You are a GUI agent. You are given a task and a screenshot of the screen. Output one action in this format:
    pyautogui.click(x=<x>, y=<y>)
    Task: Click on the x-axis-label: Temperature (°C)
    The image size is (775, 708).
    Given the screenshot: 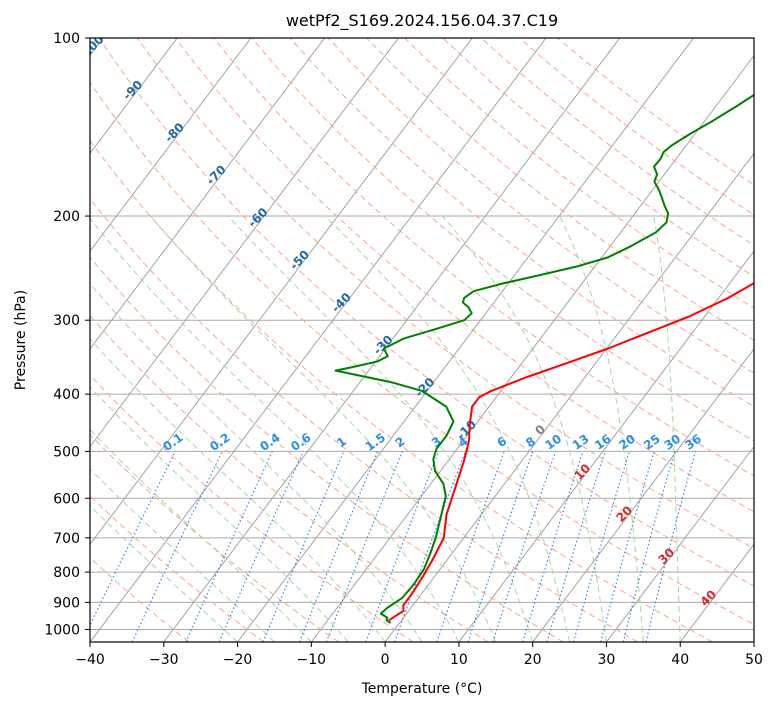 What is the action you would take?
    pyautogui.click(x=422, y=689)
    